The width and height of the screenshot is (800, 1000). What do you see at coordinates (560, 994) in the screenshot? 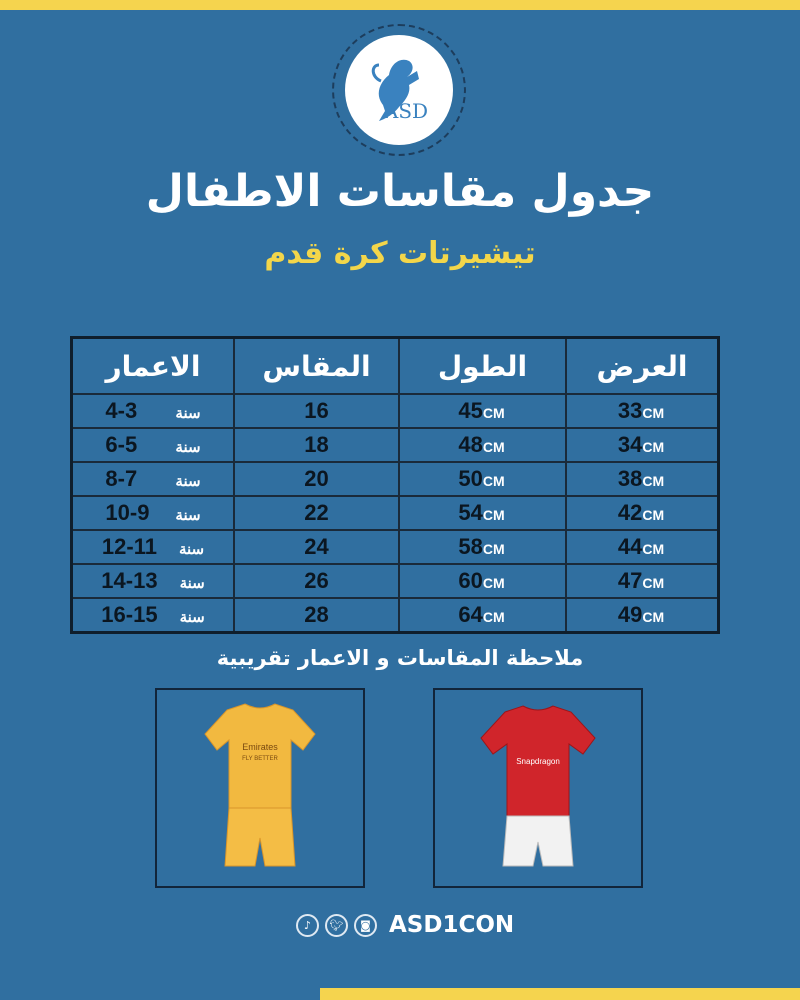
I see `bottom-accent-bar` at bounding box center [560, 994].